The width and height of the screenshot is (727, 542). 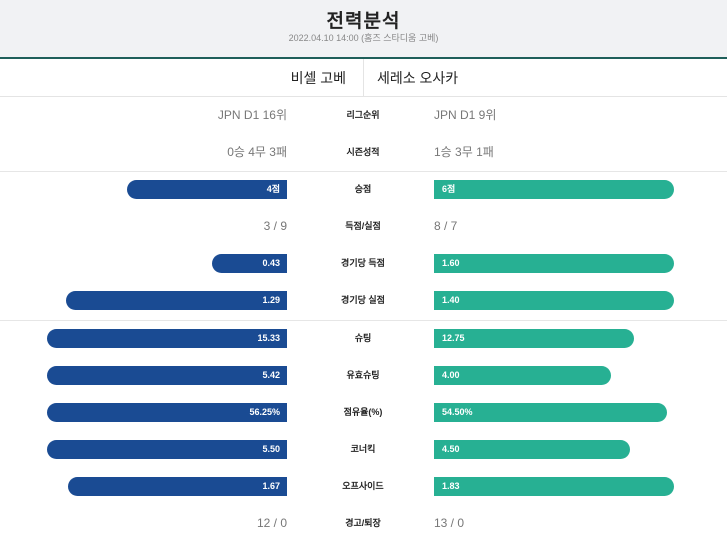 What do you see at coordinates (453, 338) in the screenshot?
I see `away-shots-value: 12.75` at bounding box center [453, 338].